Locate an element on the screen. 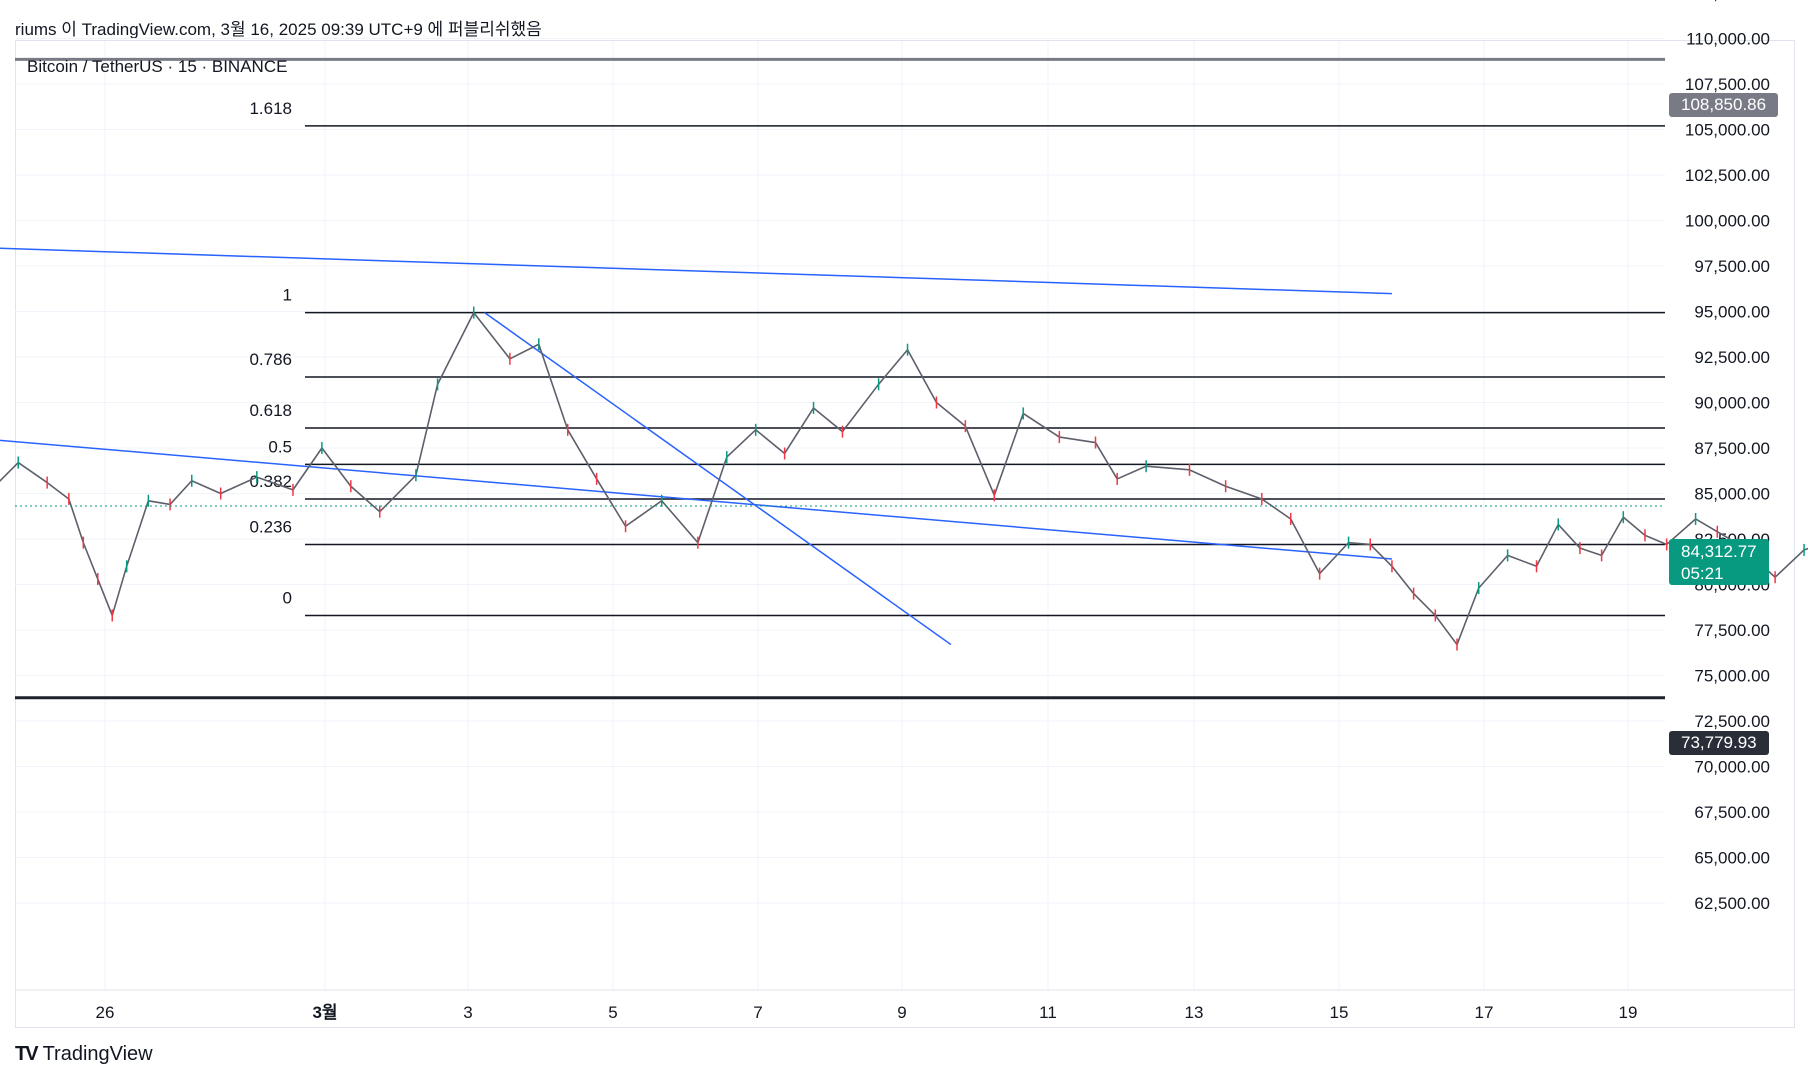 The height and width of the screenshot is (1080, 1808). time-axis-label: 5 is located at coordinates (612, 1012).